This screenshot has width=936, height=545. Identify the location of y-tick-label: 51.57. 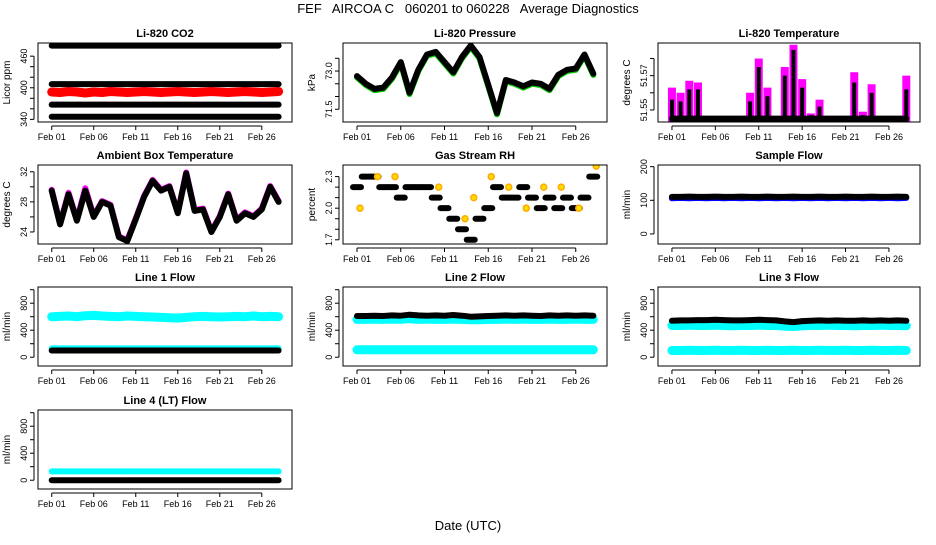
(644, 75).